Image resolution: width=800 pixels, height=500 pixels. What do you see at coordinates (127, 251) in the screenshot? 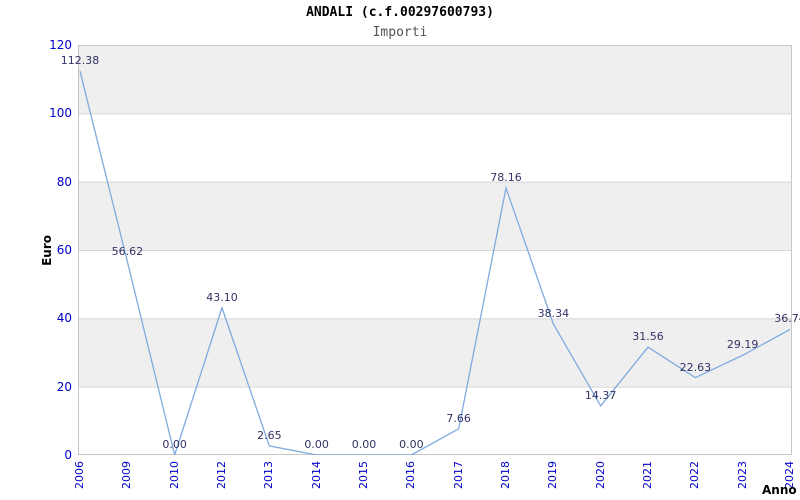
I see `data-point-label: 56.62` at bounding box center [127, 251].